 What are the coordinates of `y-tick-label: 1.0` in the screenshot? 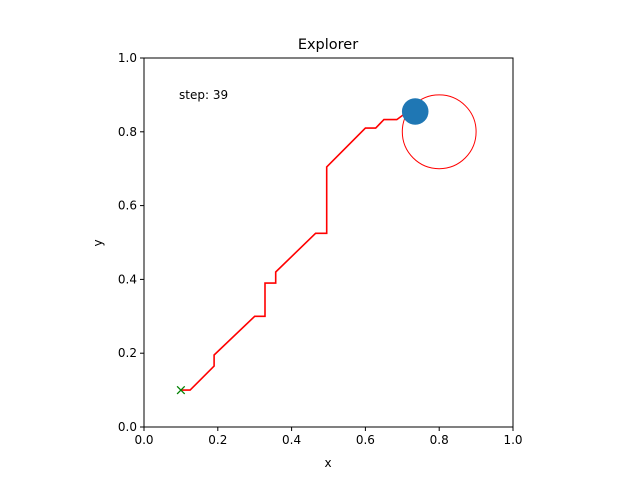 It's located at (127, 58).